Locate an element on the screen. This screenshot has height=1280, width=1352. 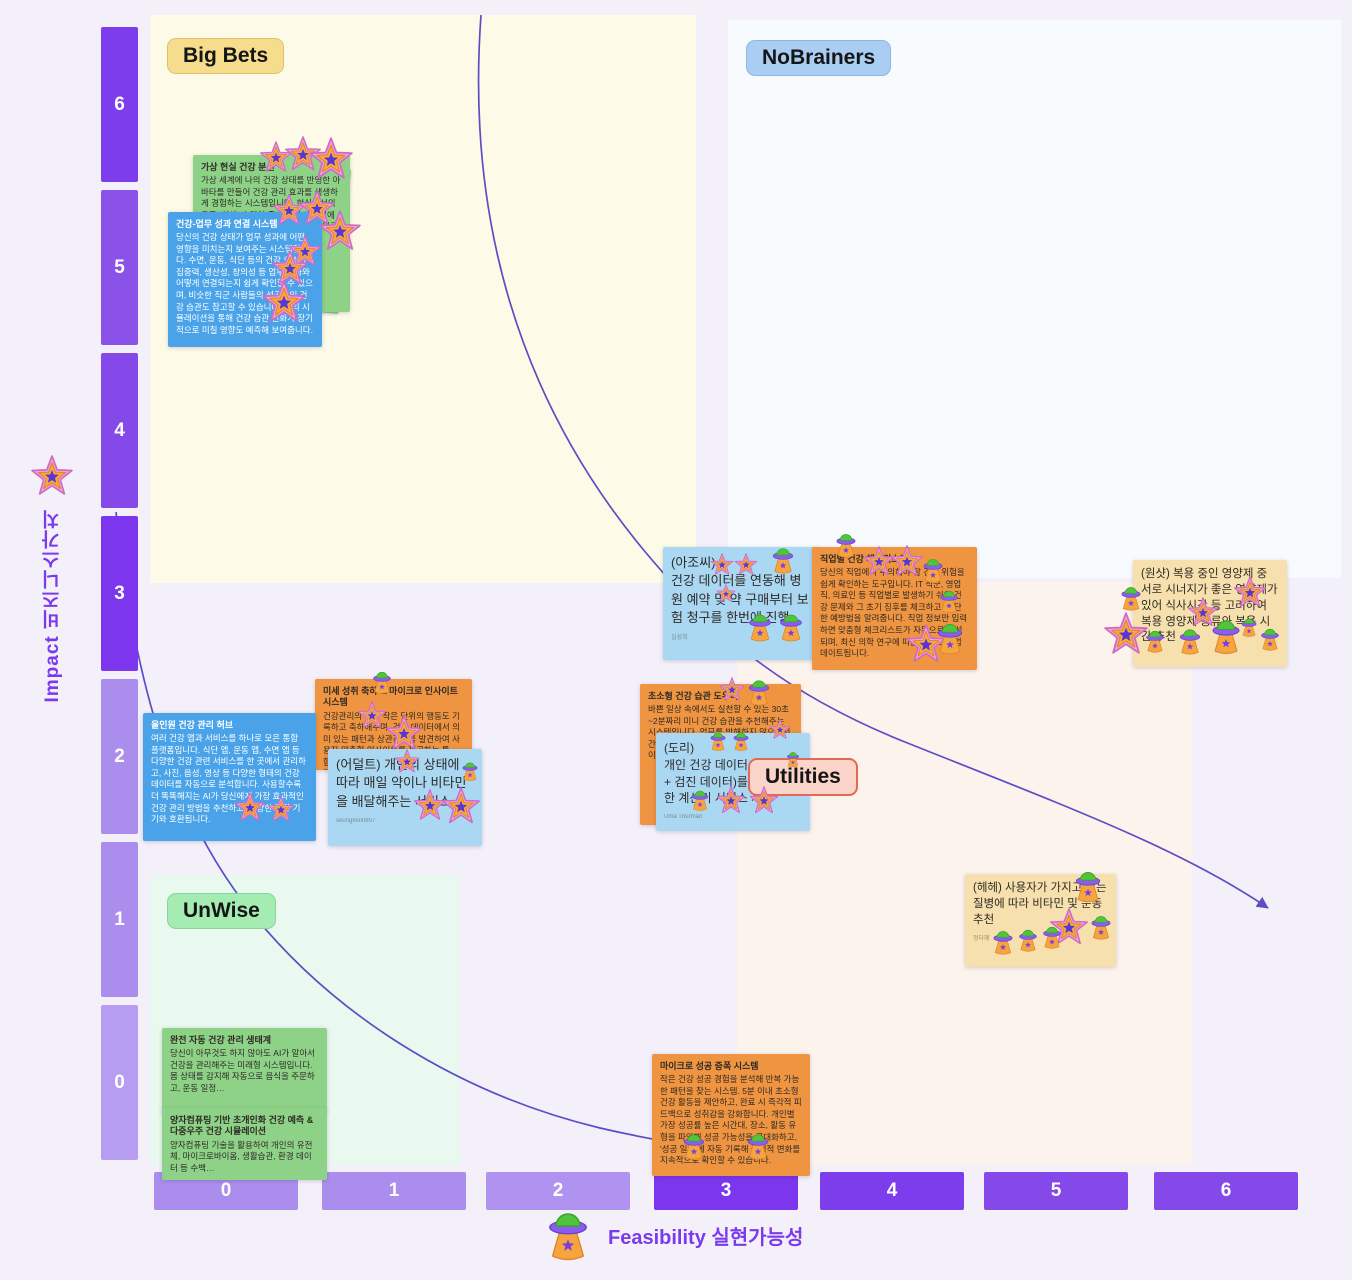
note-author: seungmin0807 is located at coordinates (356, 821).